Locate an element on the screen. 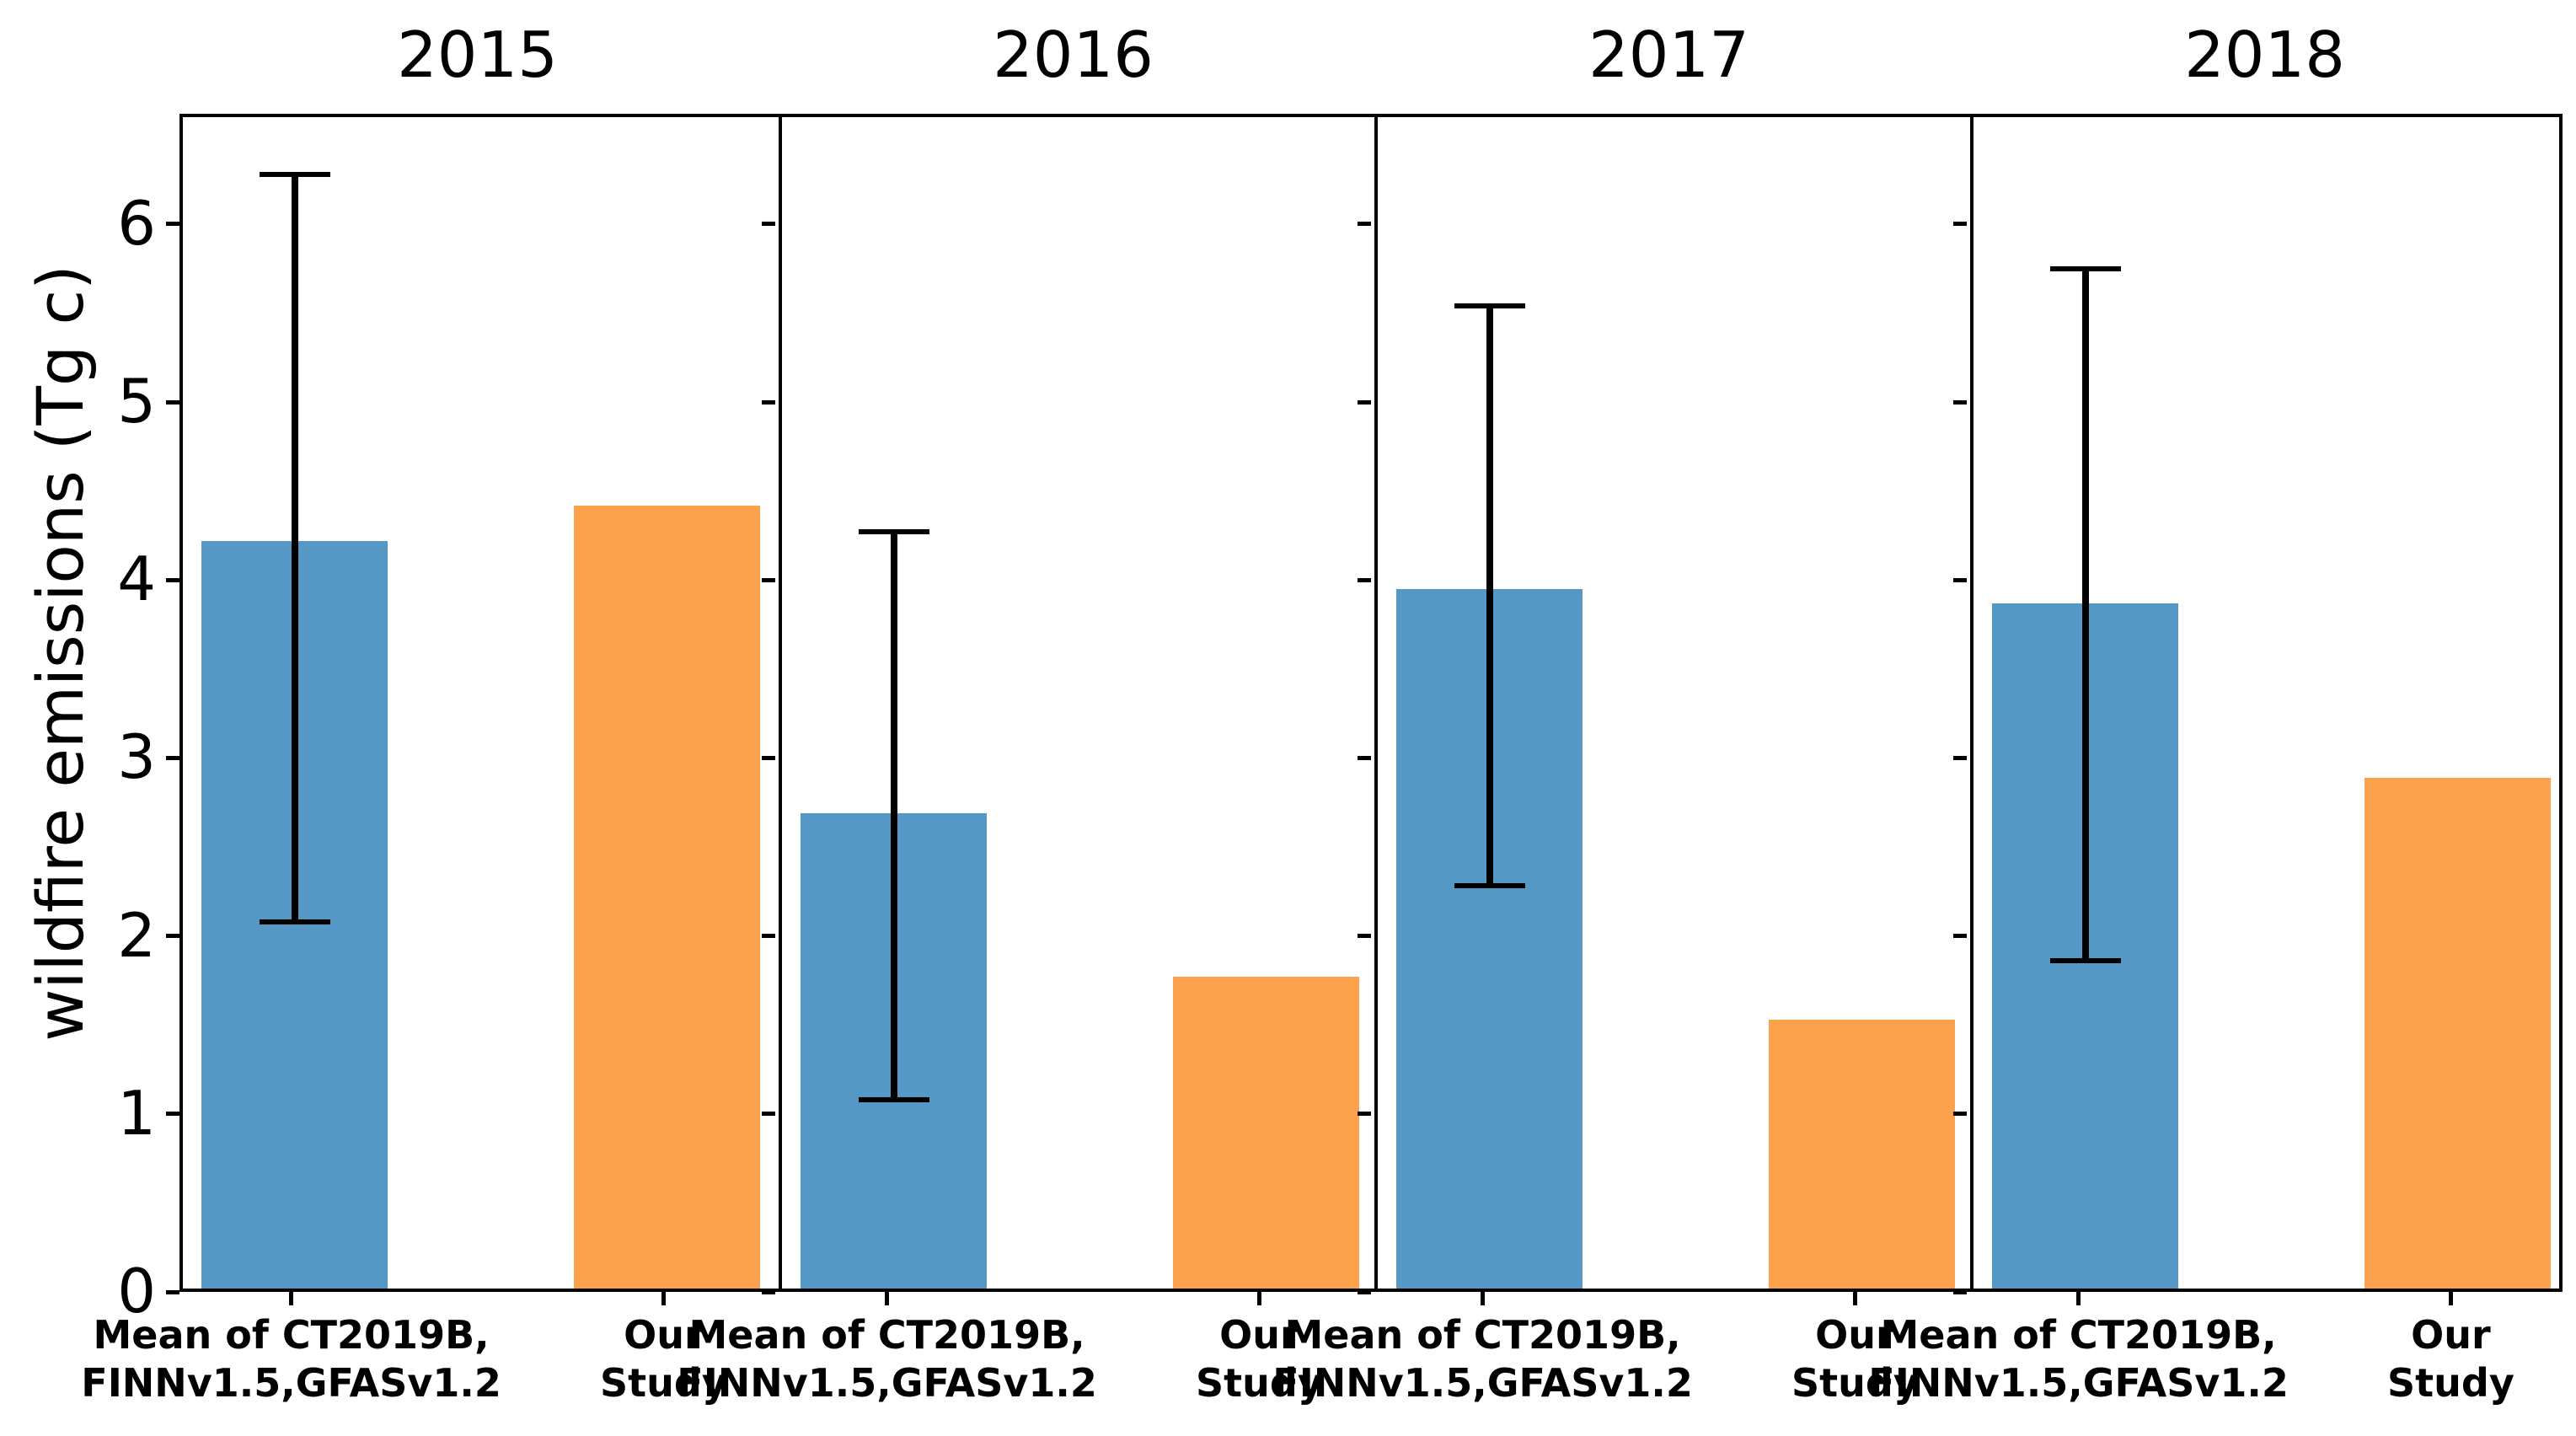  panel-title: 2016 is located at coordinates (1073, 55).